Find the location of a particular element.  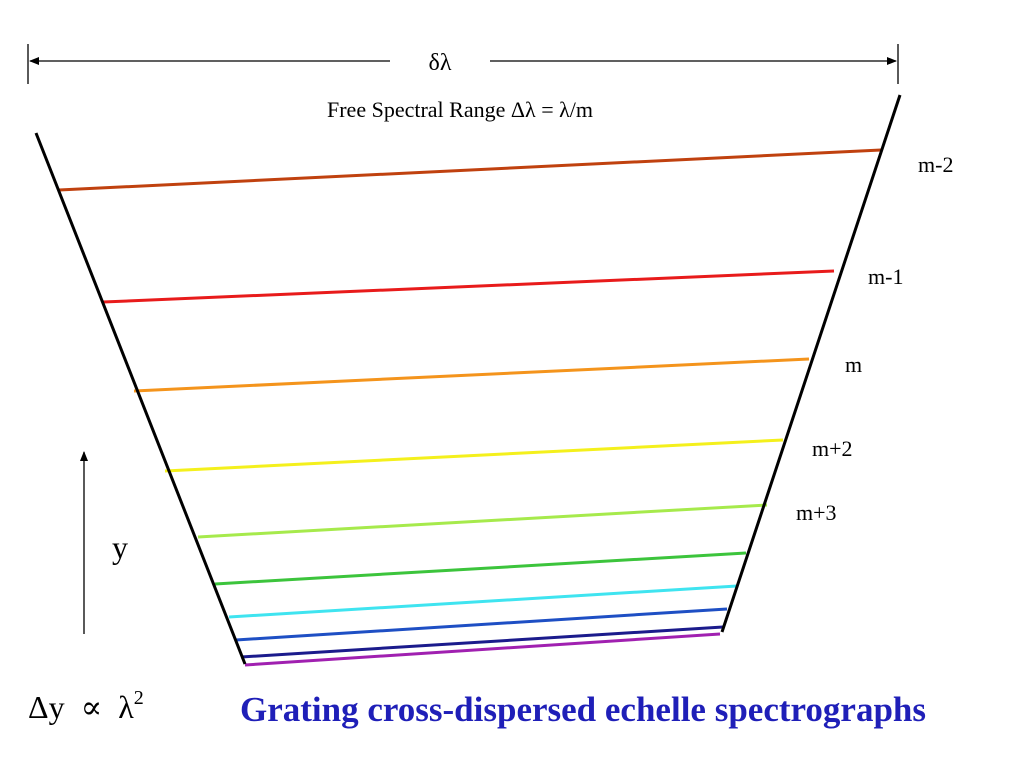

formula-rhs-exp: 2 is located at coordinates (138, 698).